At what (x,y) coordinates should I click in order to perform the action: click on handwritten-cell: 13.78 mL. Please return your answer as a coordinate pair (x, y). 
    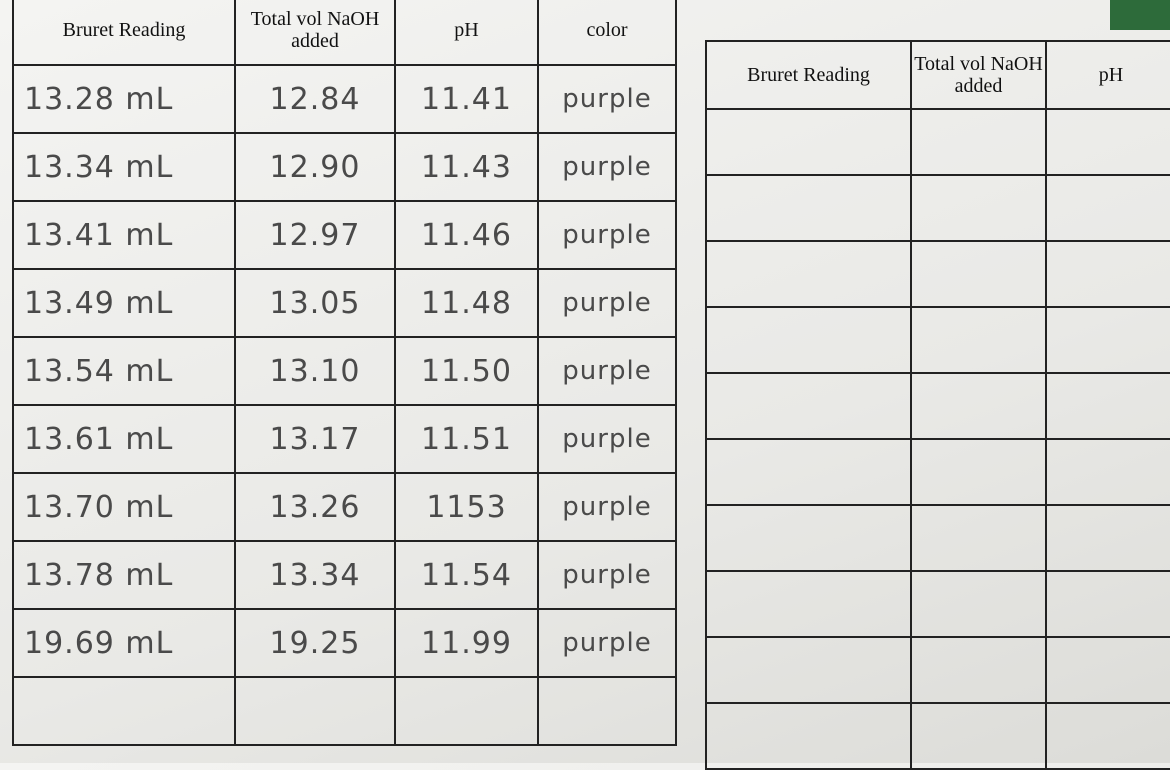
    Looking at the image, I should click on (124, 575).